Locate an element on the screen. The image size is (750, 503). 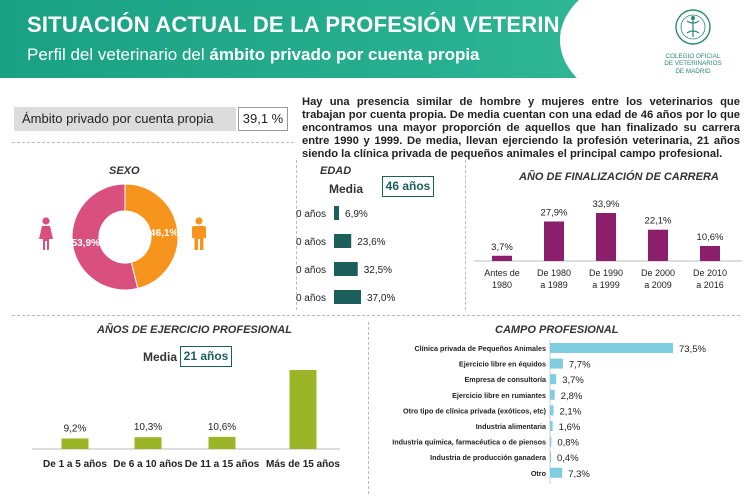
edad-title: EDAD is located at coordinates (336, 171).